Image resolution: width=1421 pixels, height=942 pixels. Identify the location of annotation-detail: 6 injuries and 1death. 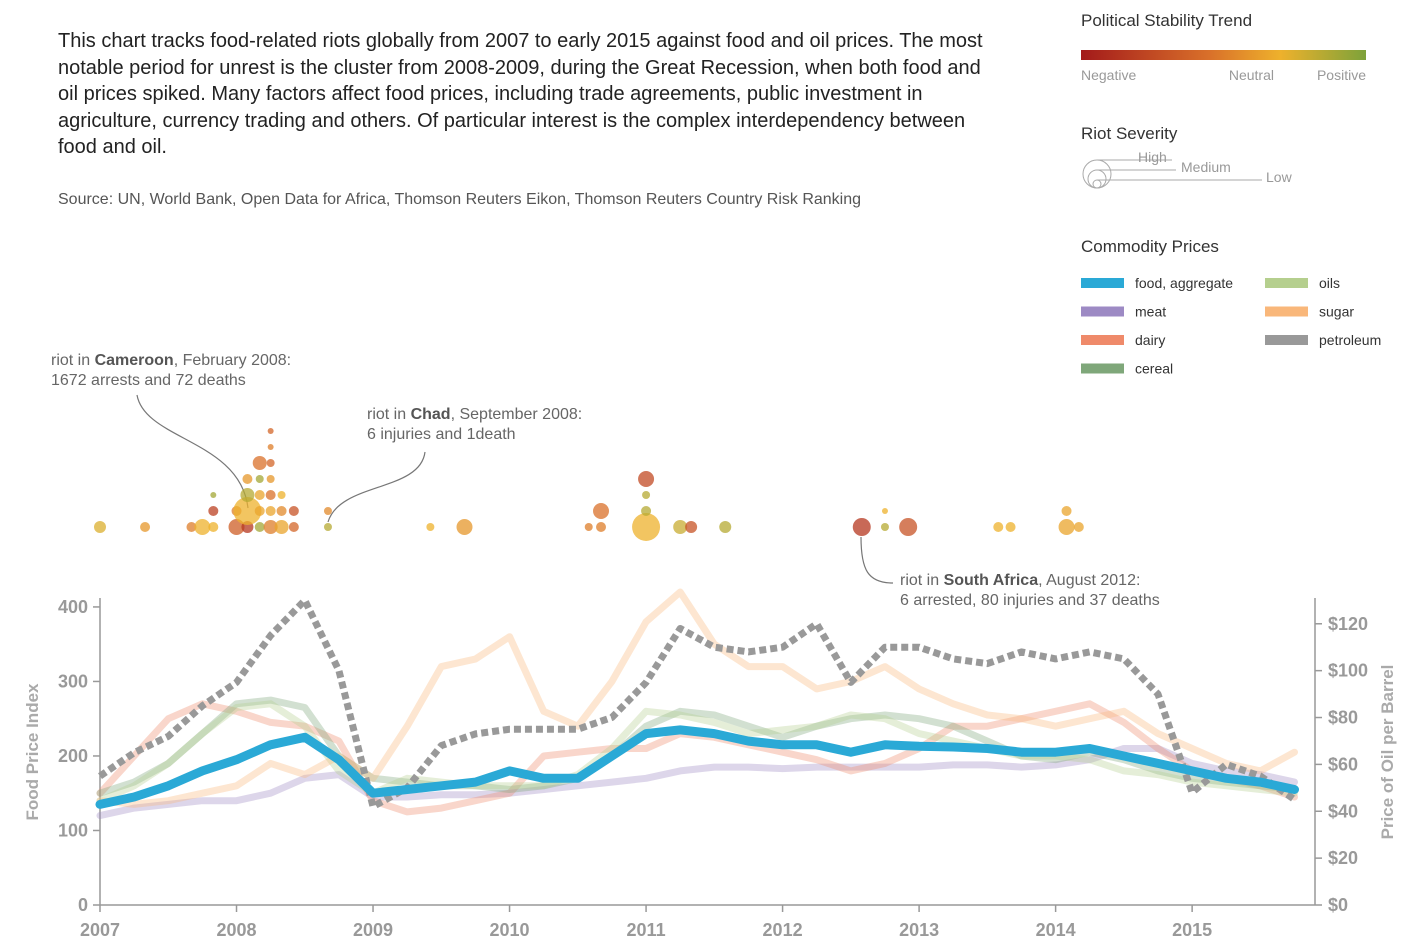
(441, 434).